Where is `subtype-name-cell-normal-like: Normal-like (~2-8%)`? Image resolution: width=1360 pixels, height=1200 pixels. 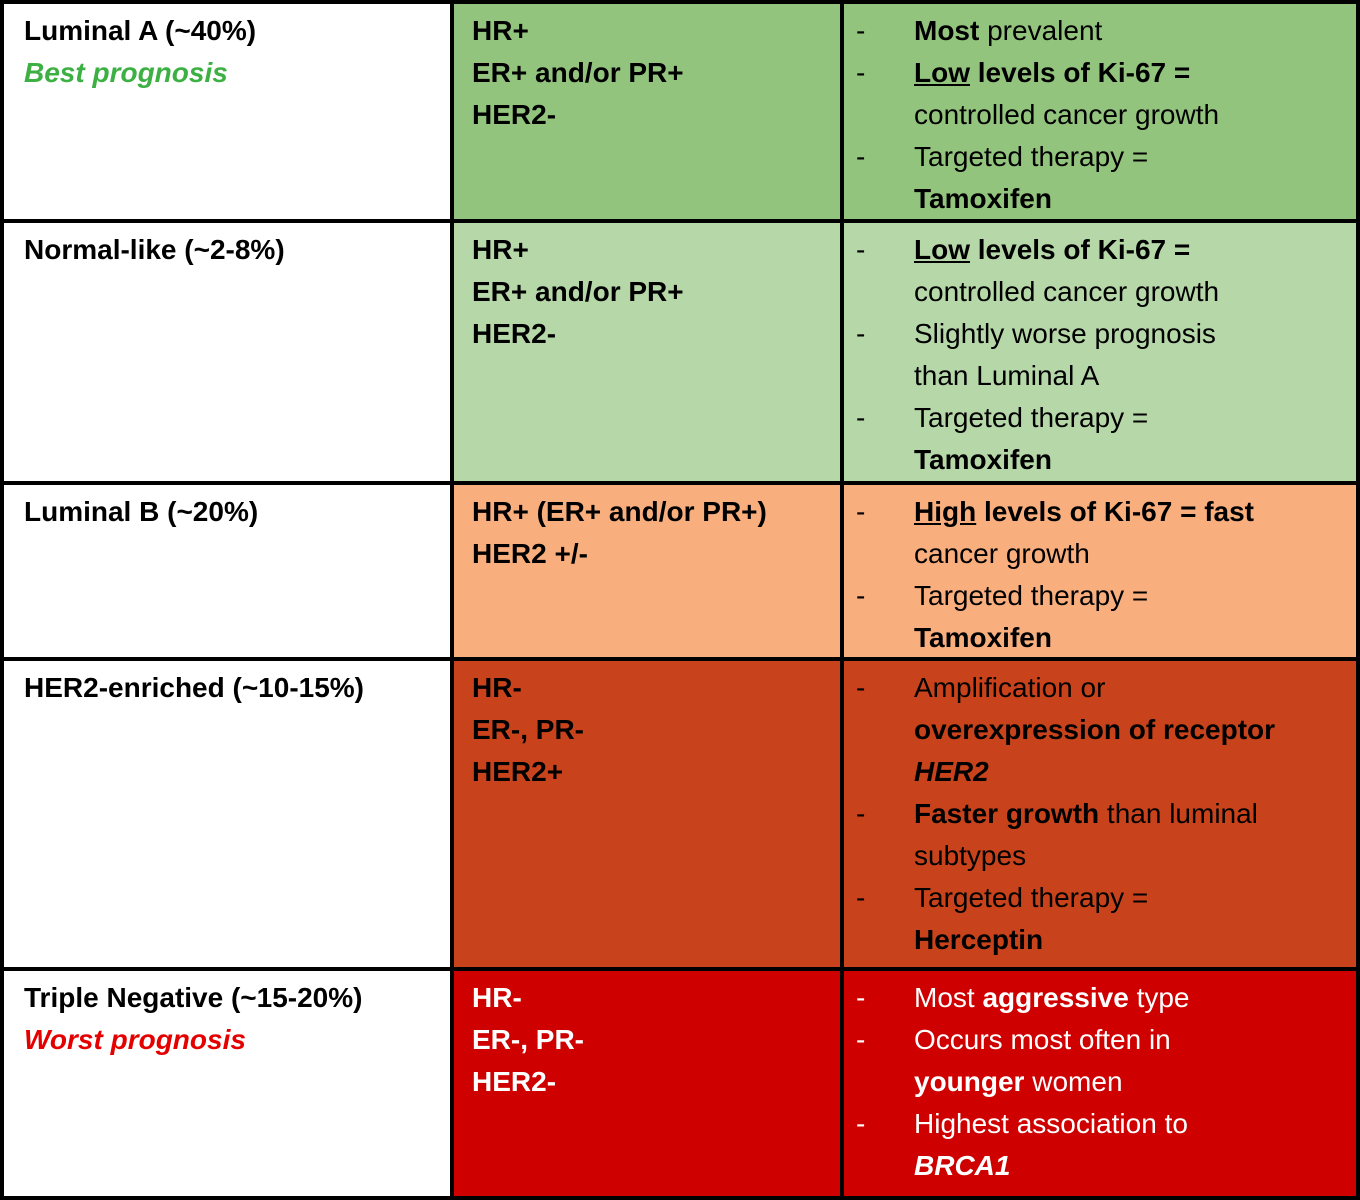 subtype-name-cell-normal-like: Normal-like (~2-8%) is located at coordinates (229, 354).